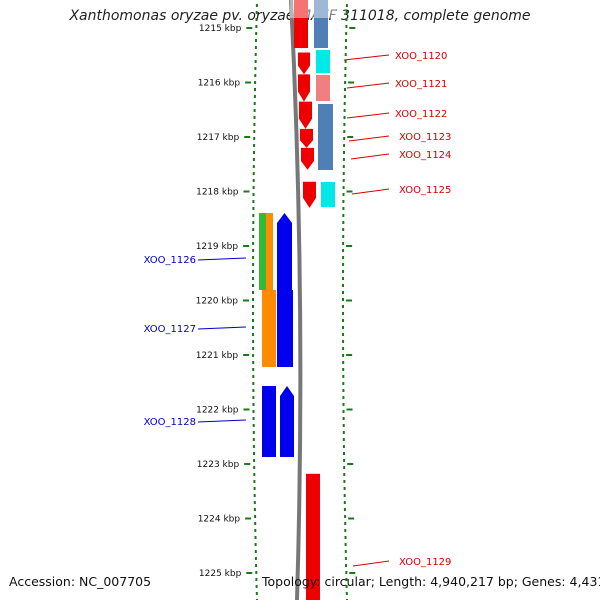  What do you see at coordinates (218, 138) in the screenshot?
I see `scale-label: 1217 kbp` at bounding box center [218, 138].